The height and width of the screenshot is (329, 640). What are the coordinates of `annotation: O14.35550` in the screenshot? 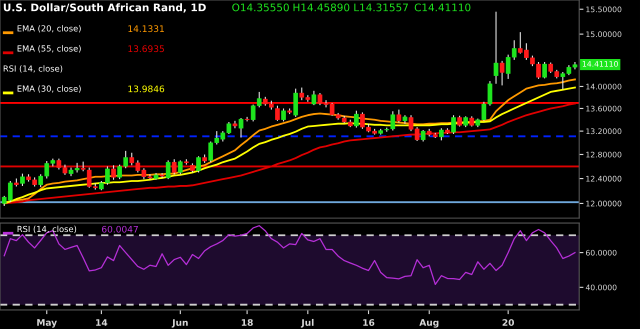 It's located at (260, 7).